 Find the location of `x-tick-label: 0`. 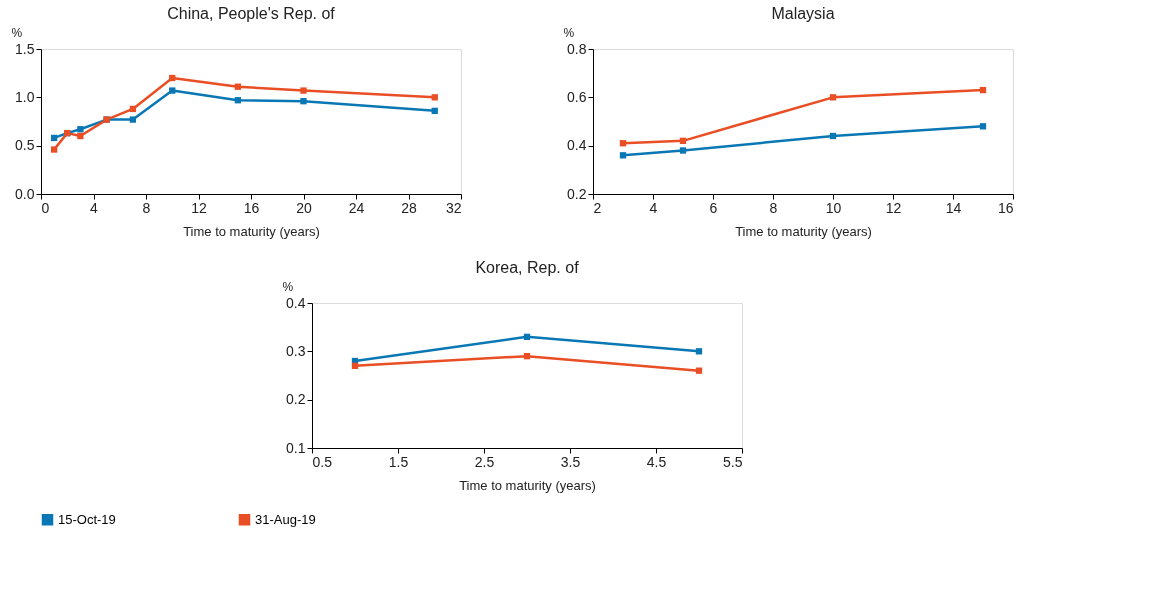

x-tick-label: 0 is located at coordinates (45, 207).